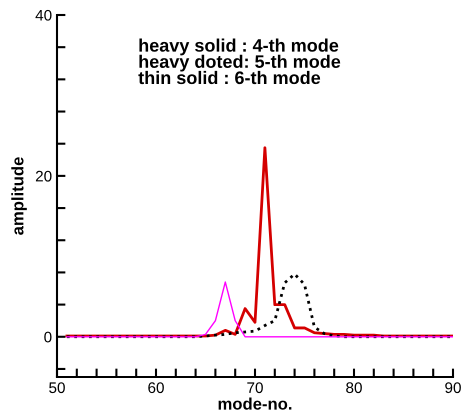  Describe the element at coordinates (354, 388) in the screenshot. I see `x-tick-label: 80` at that location.